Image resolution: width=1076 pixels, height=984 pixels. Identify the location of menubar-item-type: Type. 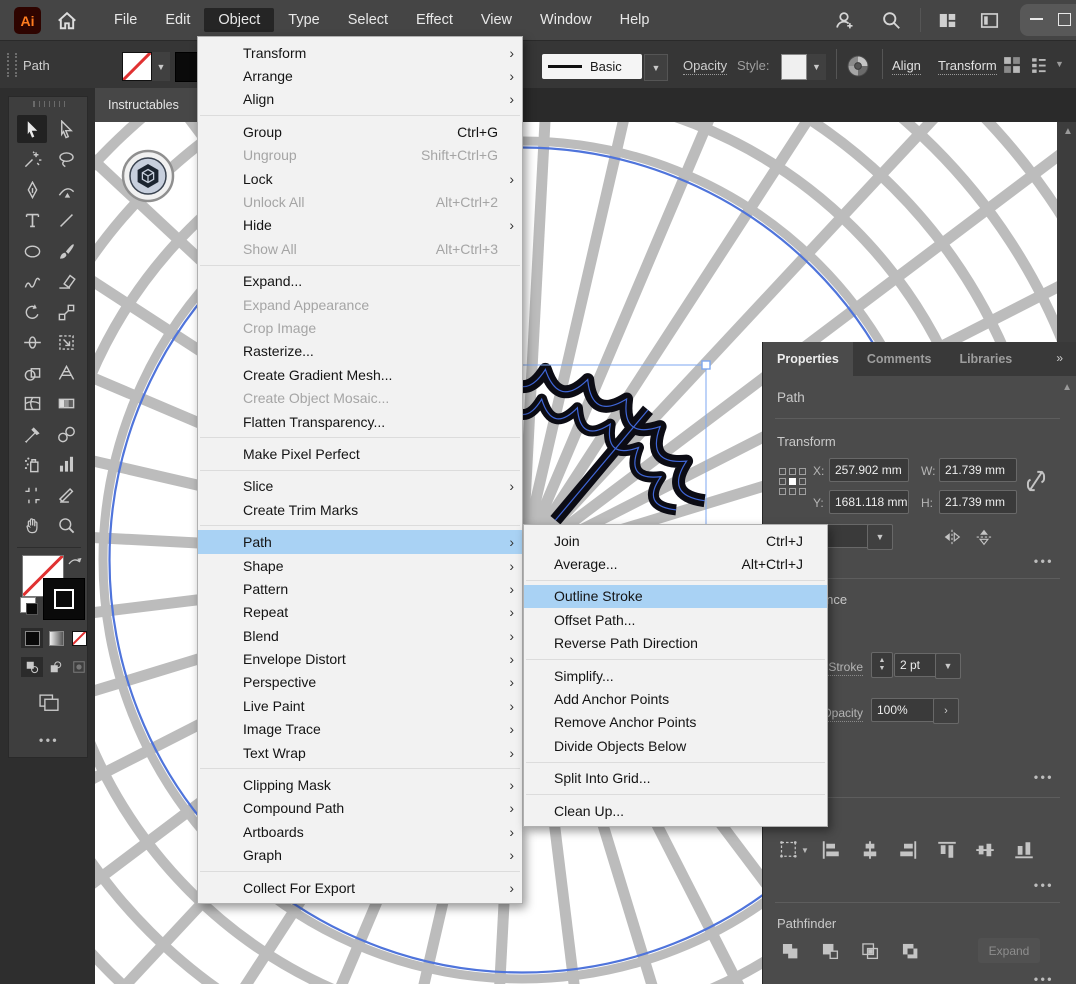
(304, 20).